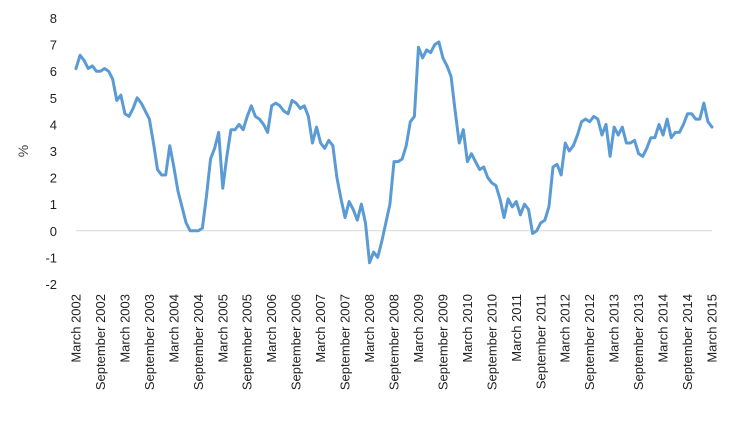 This screenshot has width=730, height=422. I want to click on x-tick-label: September 2003, so click(149, 342).